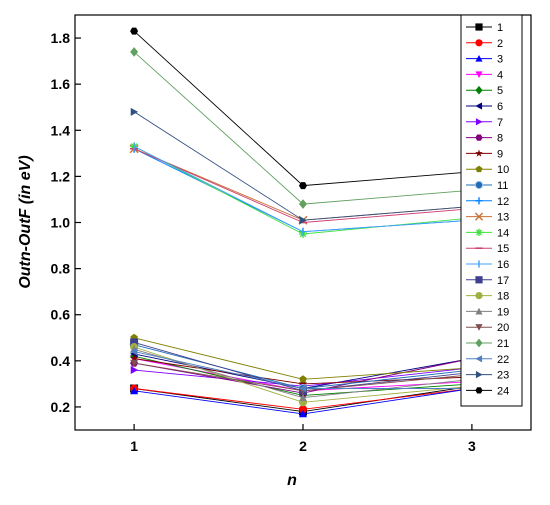  What do you see at coordinates (487, 376) in the screenshot?
I see `legend-item-23: 23` at bounding box center [487, 376].